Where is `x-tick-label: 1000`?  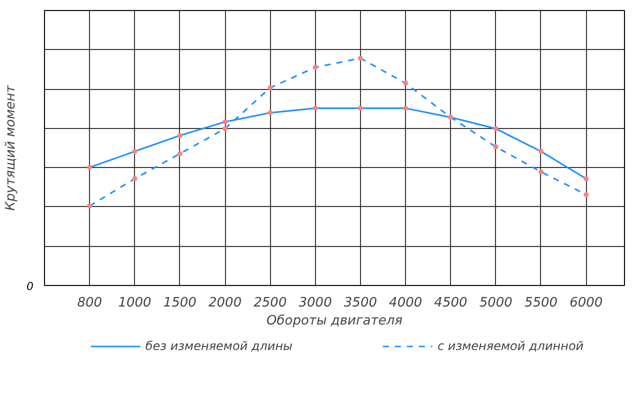 x-tick-label: 1000 is located at coordinates (135, 303).